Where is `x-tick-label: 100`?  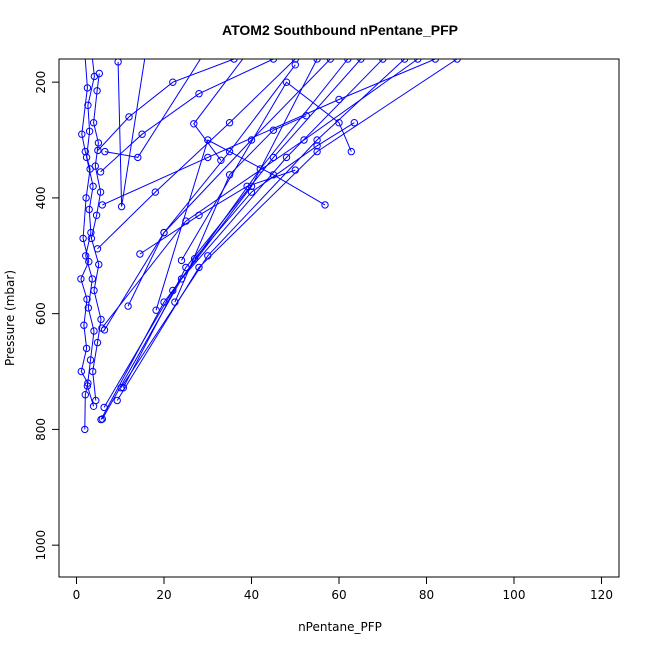 x-tick-label: 100 is located at coordinates (514, 595).